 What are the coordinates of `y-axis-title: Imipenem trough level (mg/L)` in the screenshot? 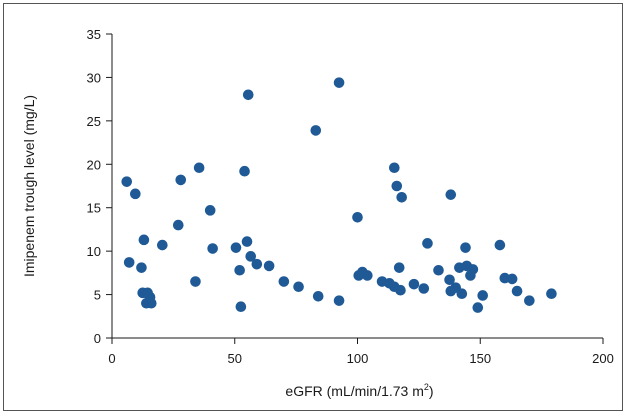 It's located at (29, 186).